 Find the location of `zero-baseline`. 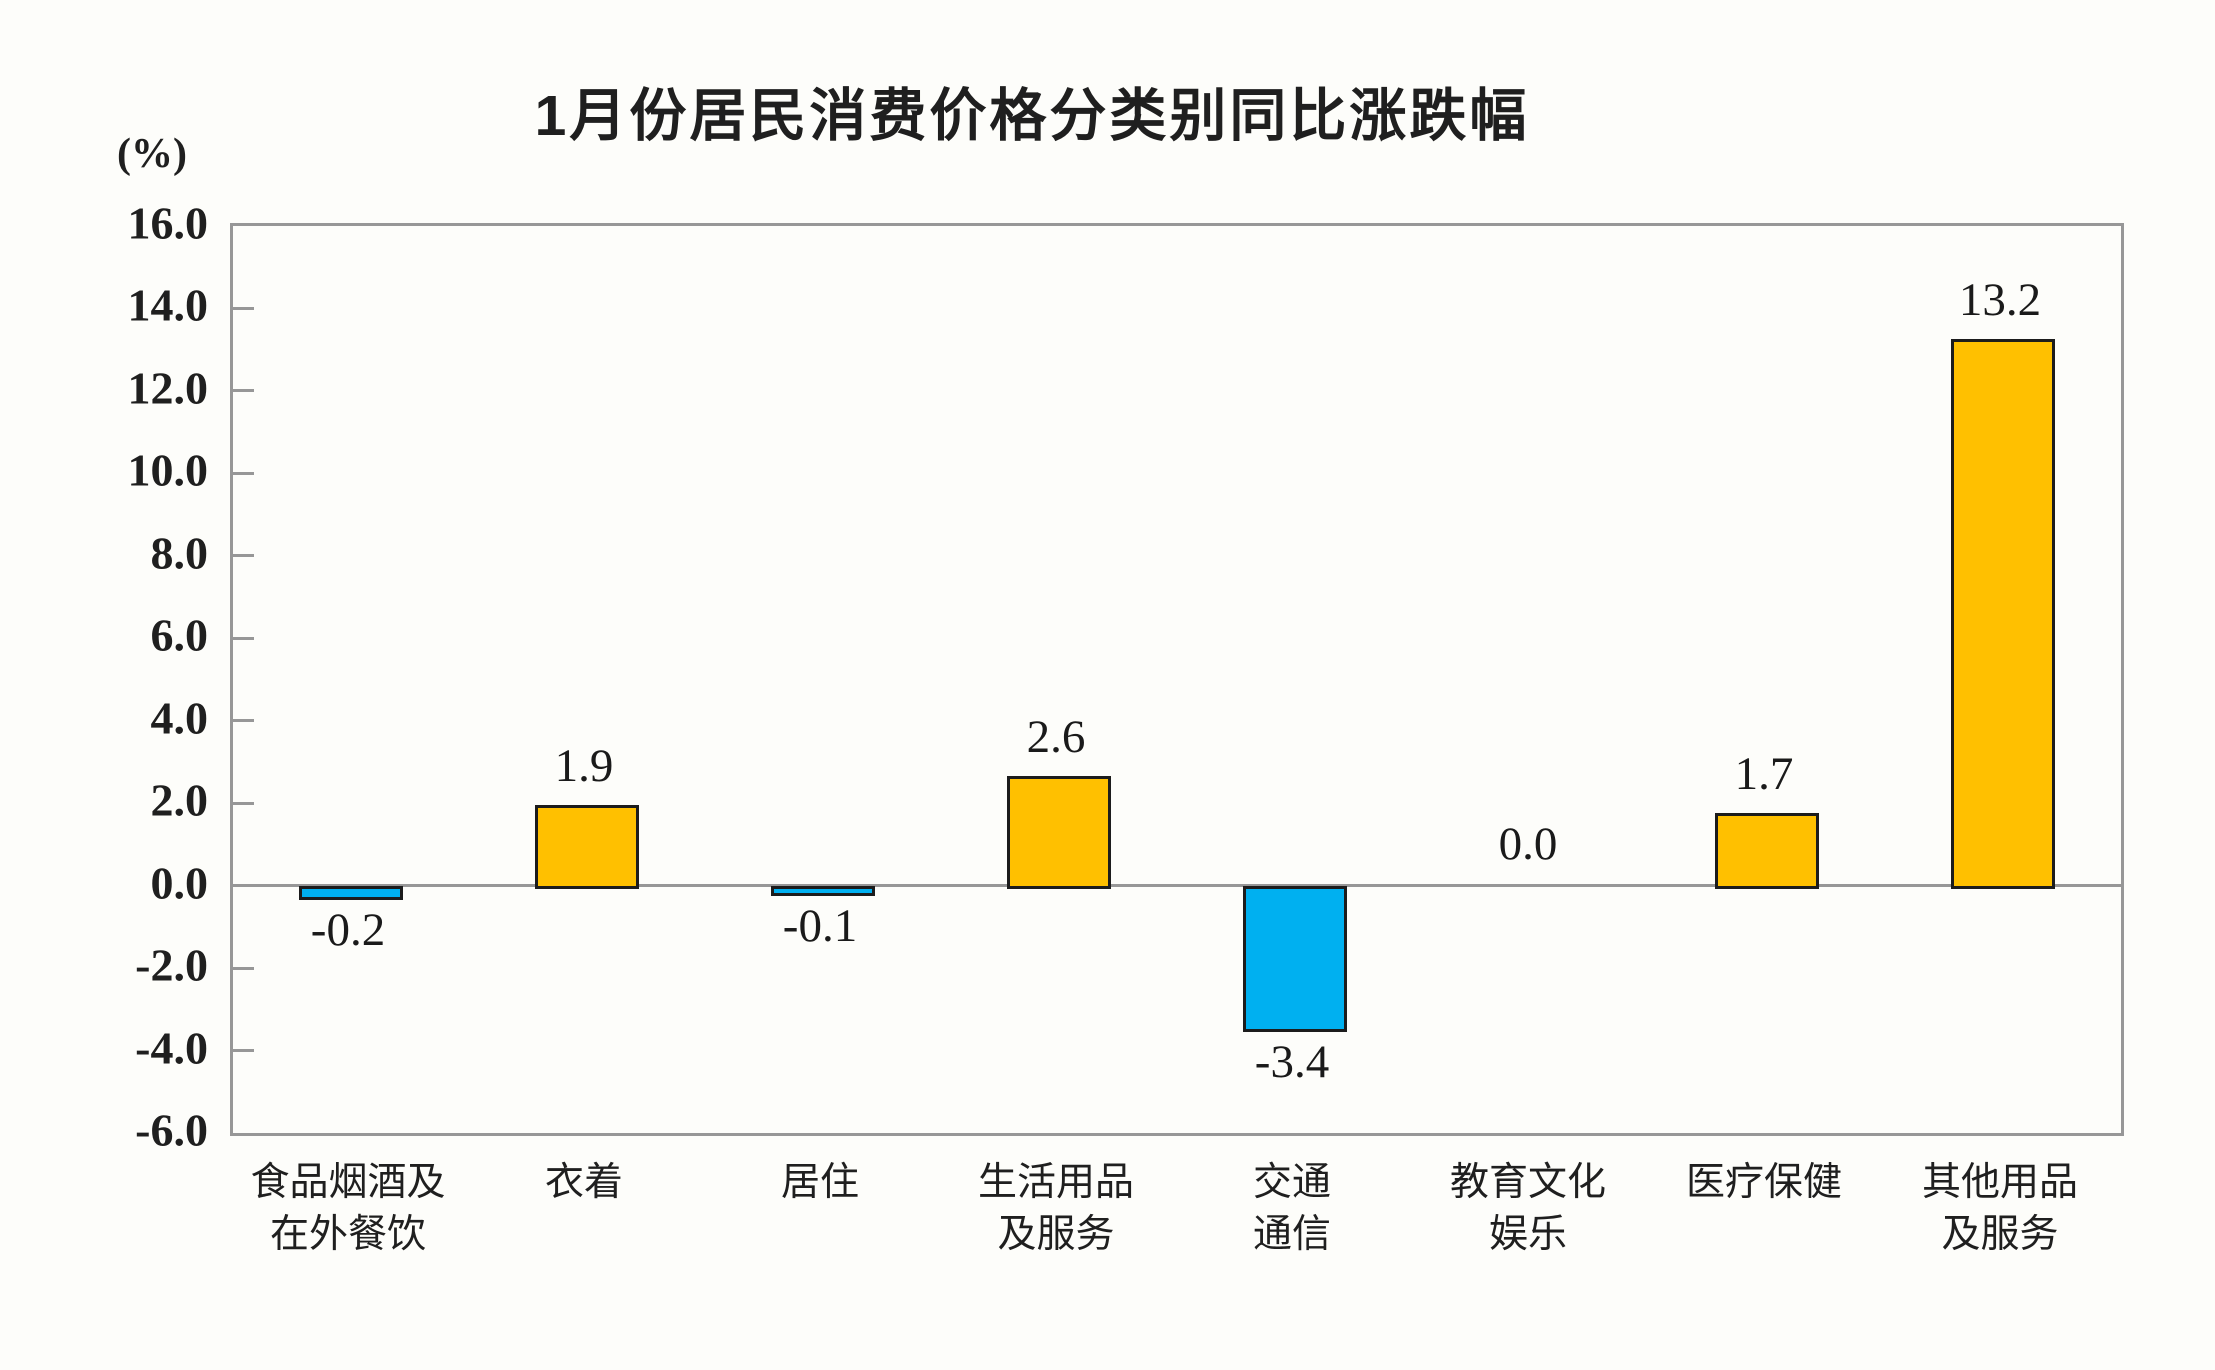

zero-baseline is located at coordinates (1177, 886).